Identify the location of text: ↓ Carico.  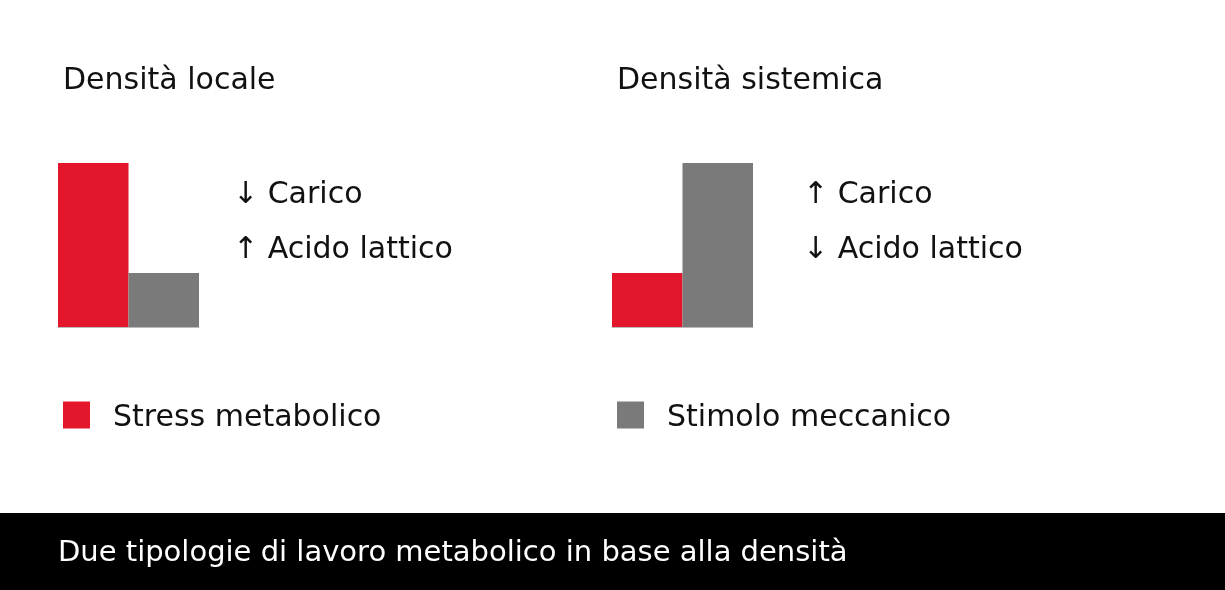
(298, 193).